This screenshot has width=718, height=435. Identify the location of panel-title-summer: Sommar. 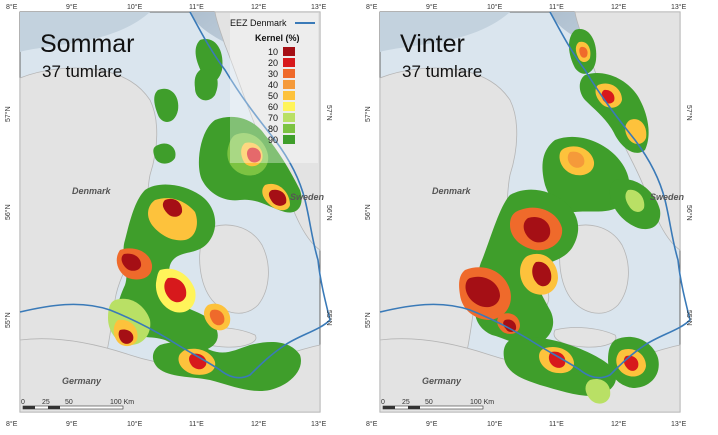
(87, 44).